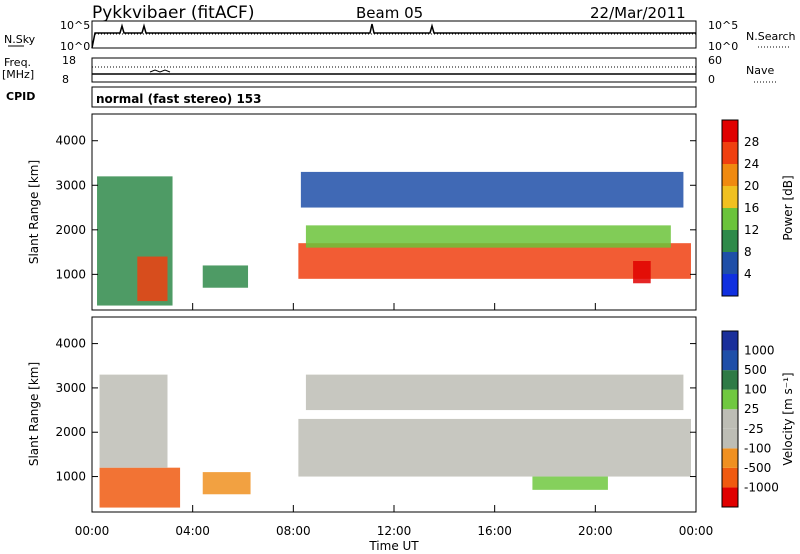 This screenshot has height=554, width=800. Describe the element at coordinates (173, 13) in the screenshot. I see `station-title: Pykkvibaer (fitACF)` at that location.